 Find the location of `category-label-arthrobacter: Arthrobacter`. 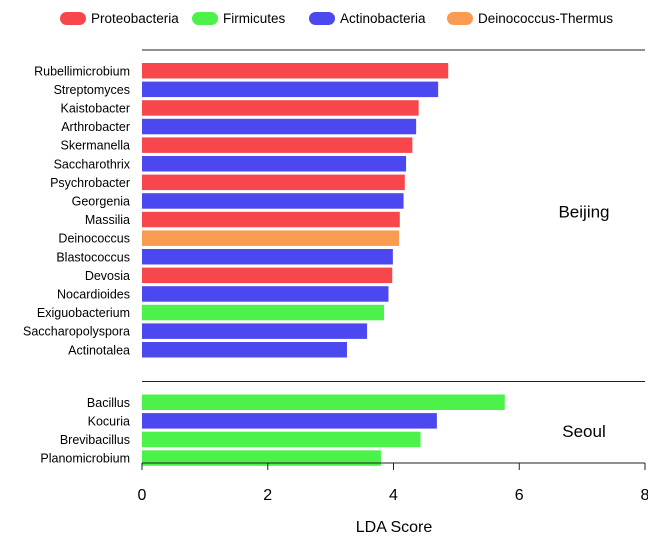

category-label-arthrobacter: Arthrobacter is located at coordinates (95, 127).